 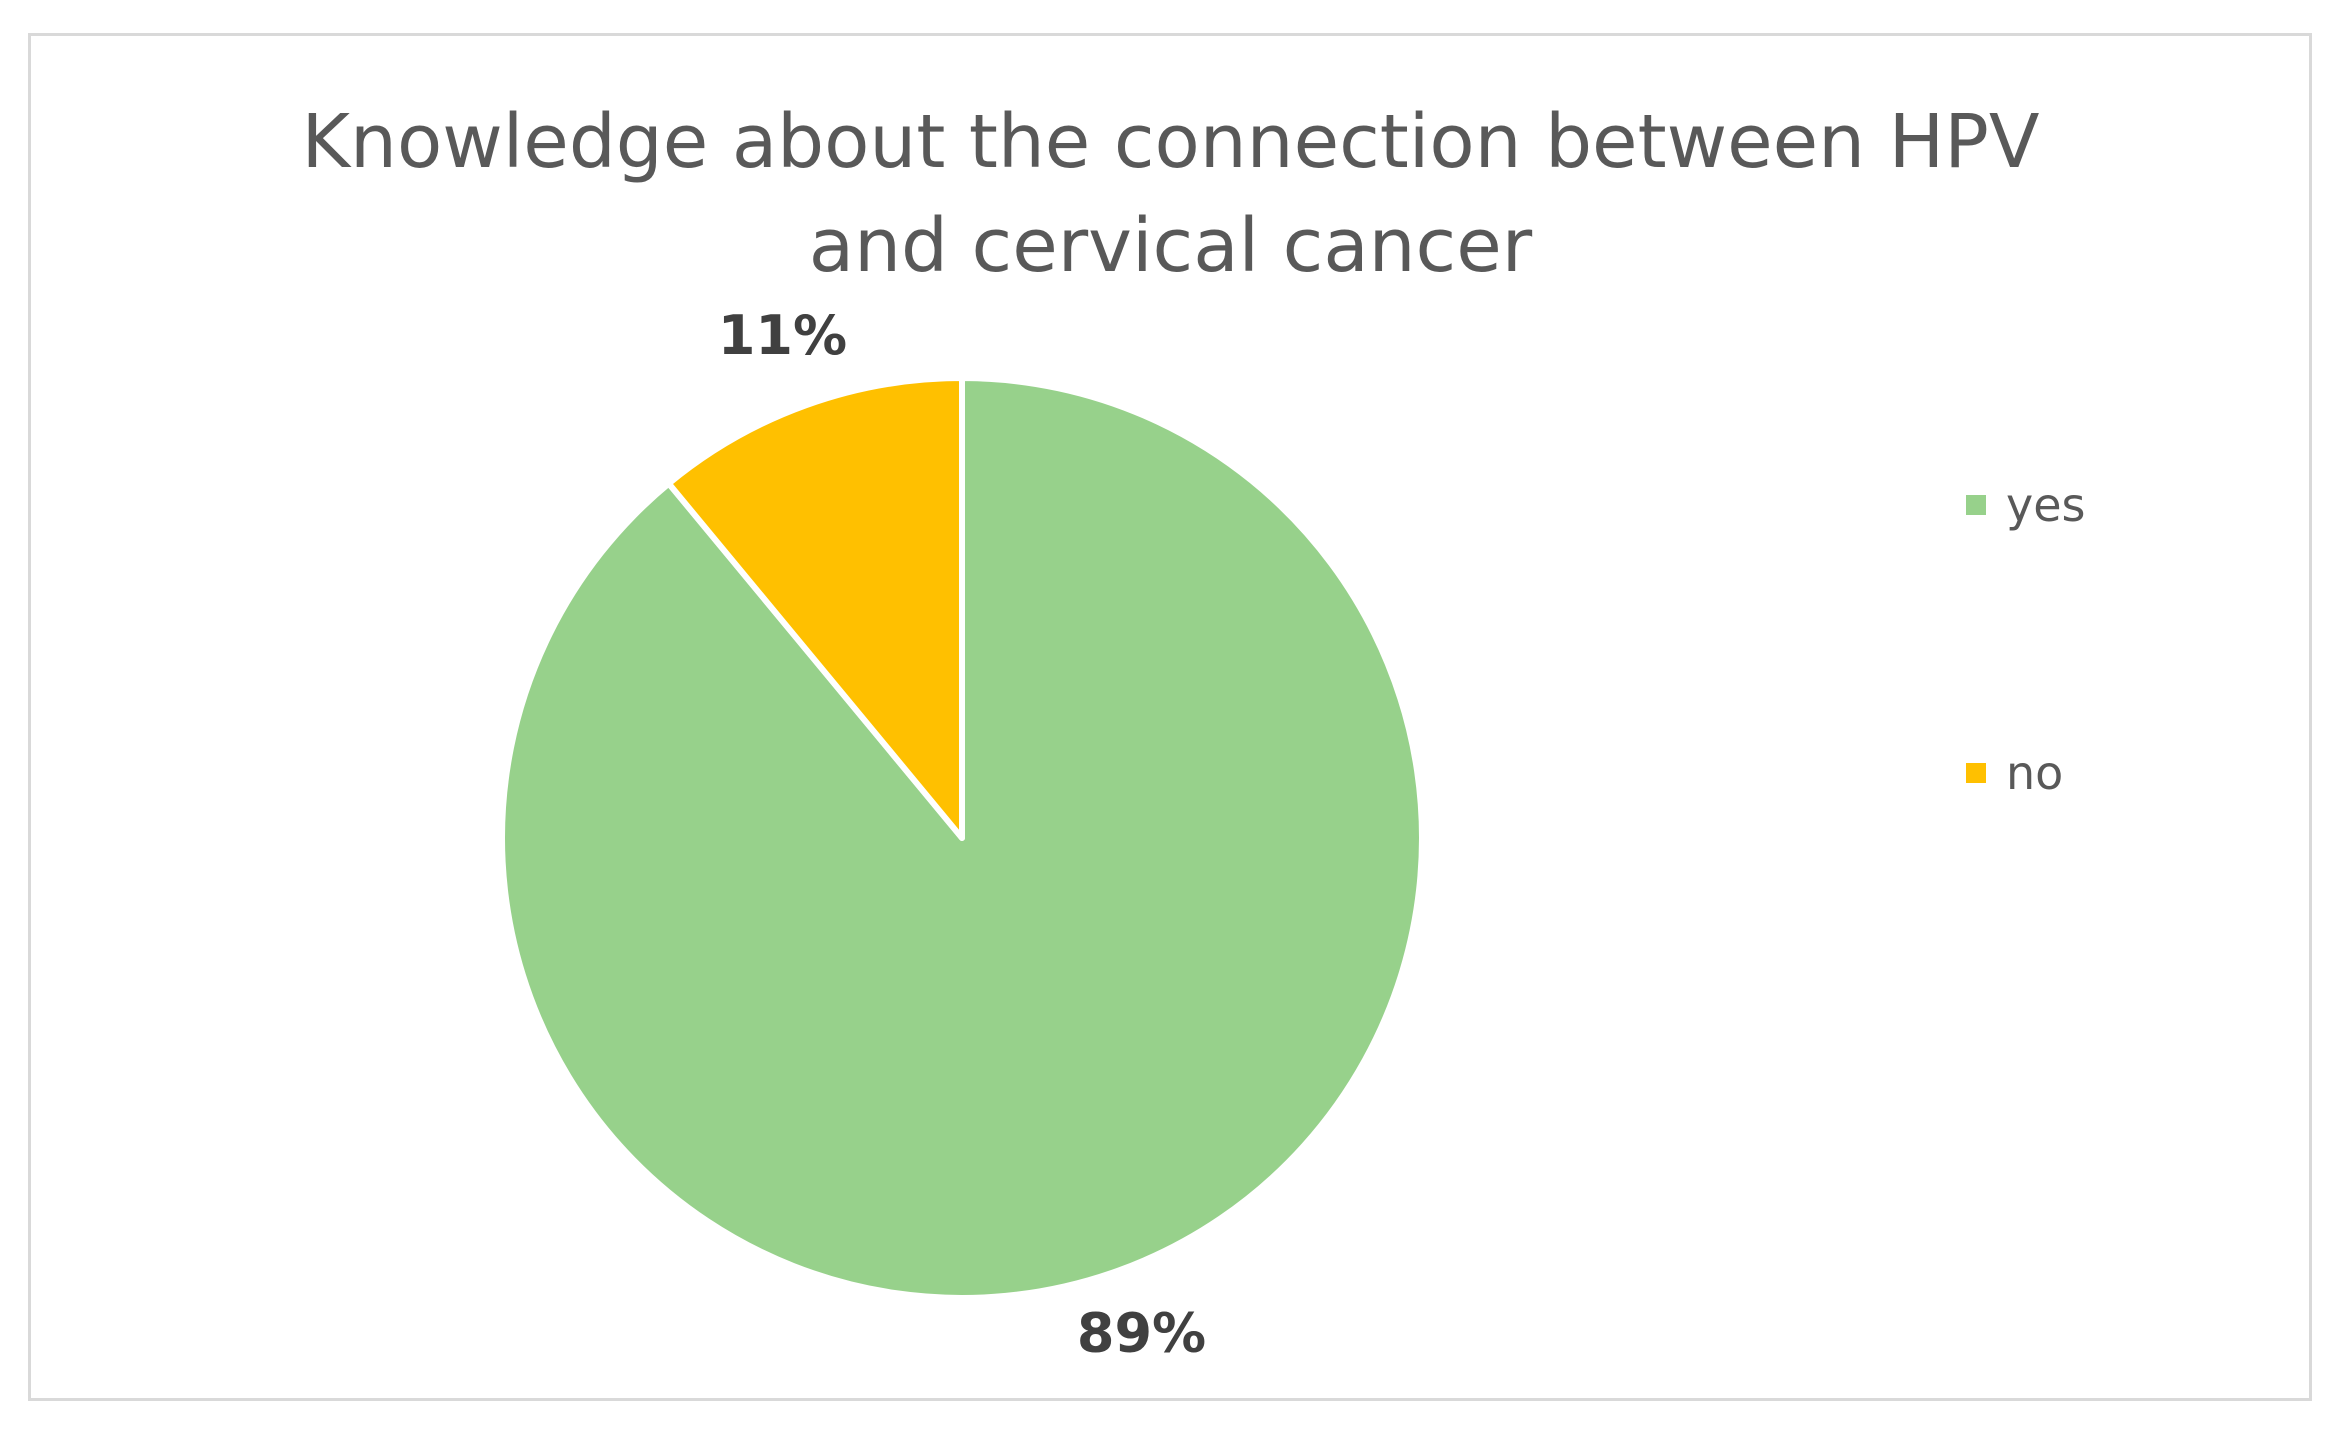 What do you see at coordinates (1170, 246) in the screenshot?
I see `chart-title-line-2: and cervical cancer` at bounding box center [1170, 246].